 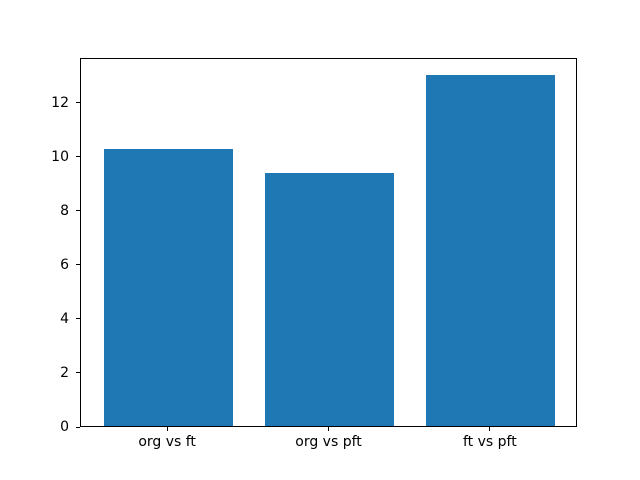 What do you see at coordinates (490, 442) in the screenshot?
I see `x-tick-label: ft vs pft` at bounding box center [490, 442].